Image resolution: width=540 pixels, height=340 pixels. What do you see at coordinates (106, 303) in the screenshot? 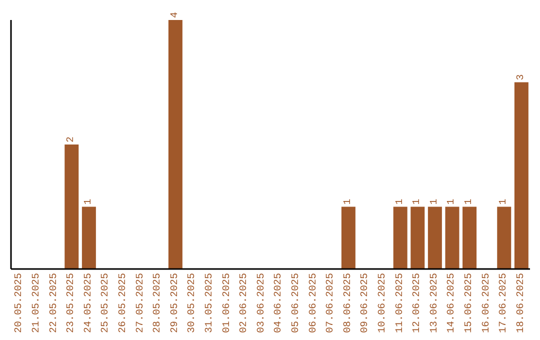
I see `x-tick-label: 25.05.2025` at bounding box center [106, 303].